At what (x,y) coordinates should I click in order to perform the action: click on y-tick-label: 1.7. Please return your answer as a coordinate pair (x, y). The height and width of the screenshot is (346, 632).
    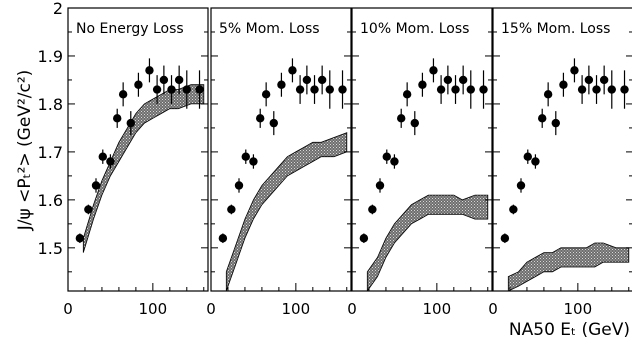
    Looking at the image, I should click on (50, 152).